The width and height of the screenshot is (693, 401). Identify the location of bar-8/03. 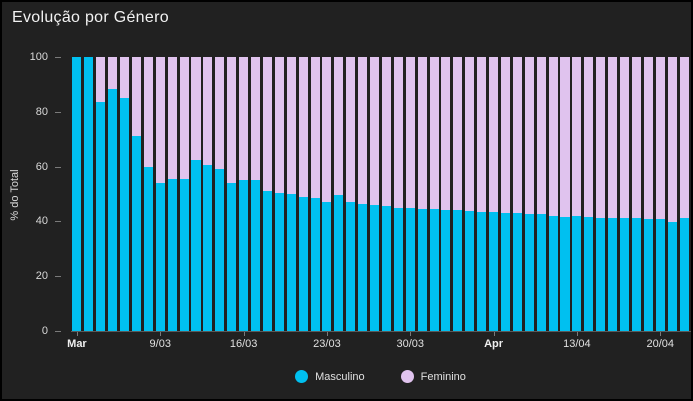
(148, 194).